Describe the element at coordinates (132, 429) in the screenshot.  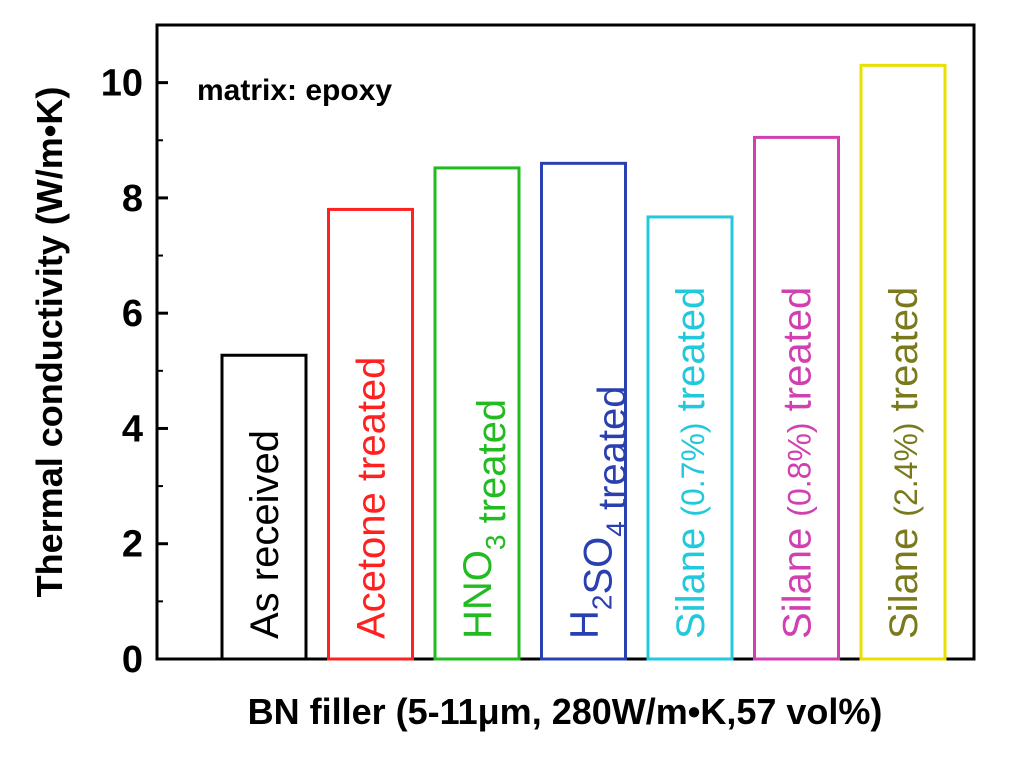
I see `y-tick-label: 4` at that location.